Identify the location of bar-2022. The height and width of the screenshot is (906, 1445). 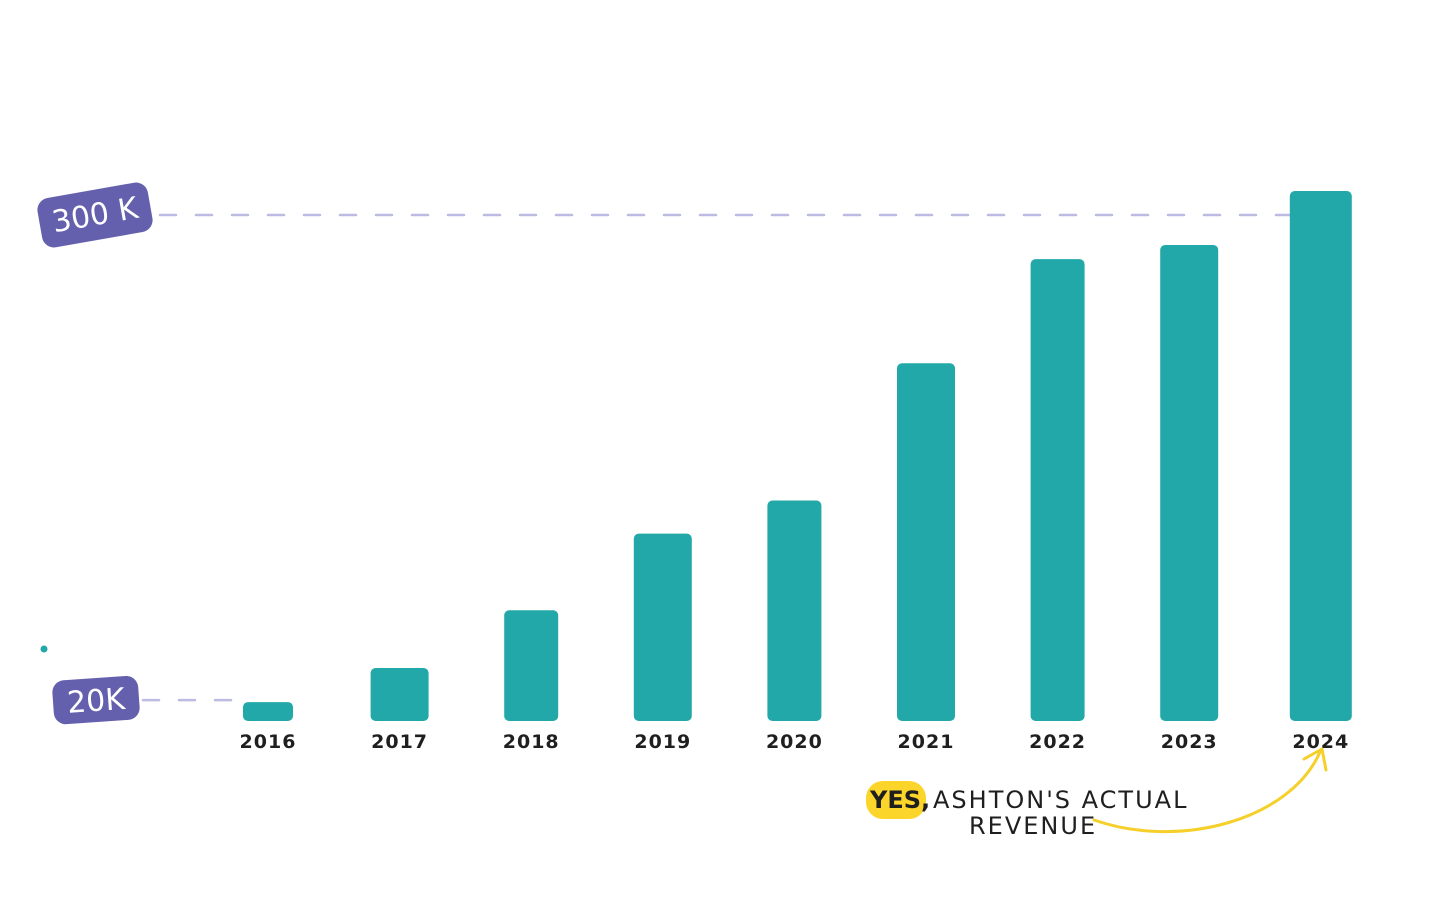
(1057, 490).